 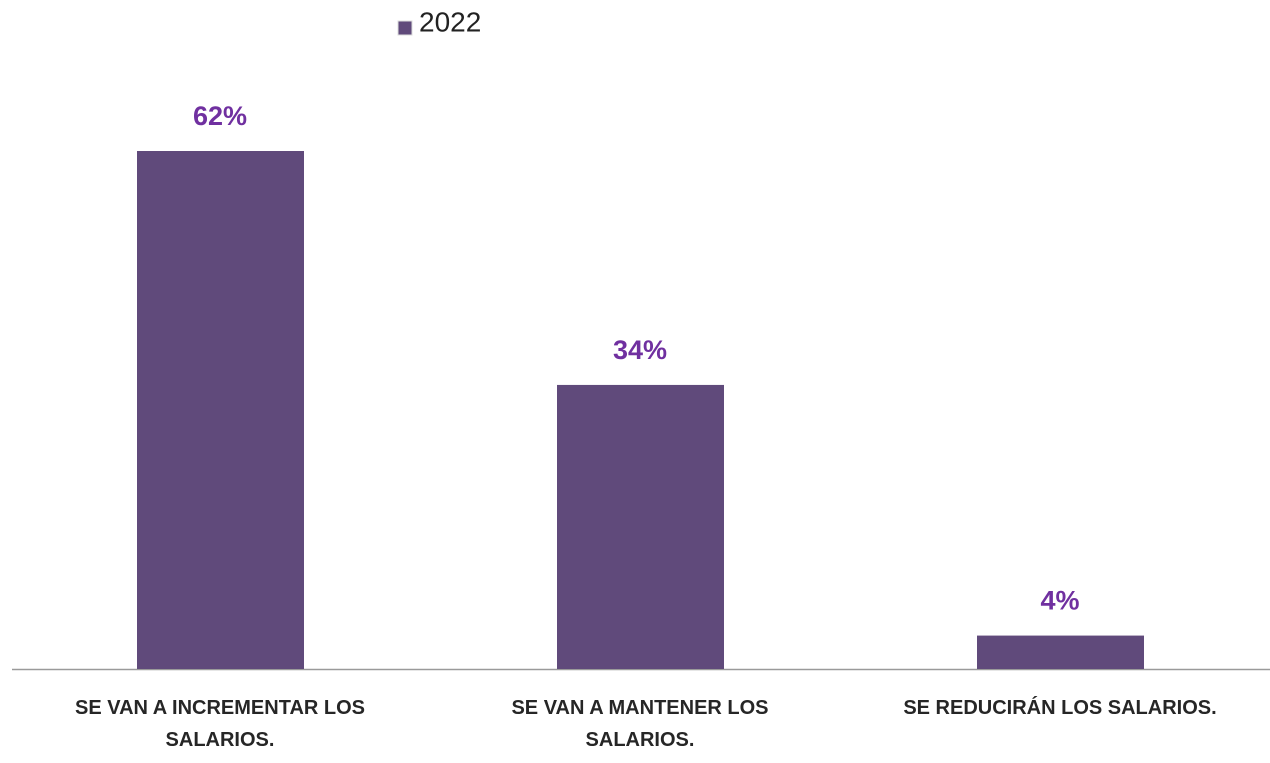 What do you see at coordinates (405, 28) in the screenshot?
I see `legend-swatch` at bounding box center [405, 28].